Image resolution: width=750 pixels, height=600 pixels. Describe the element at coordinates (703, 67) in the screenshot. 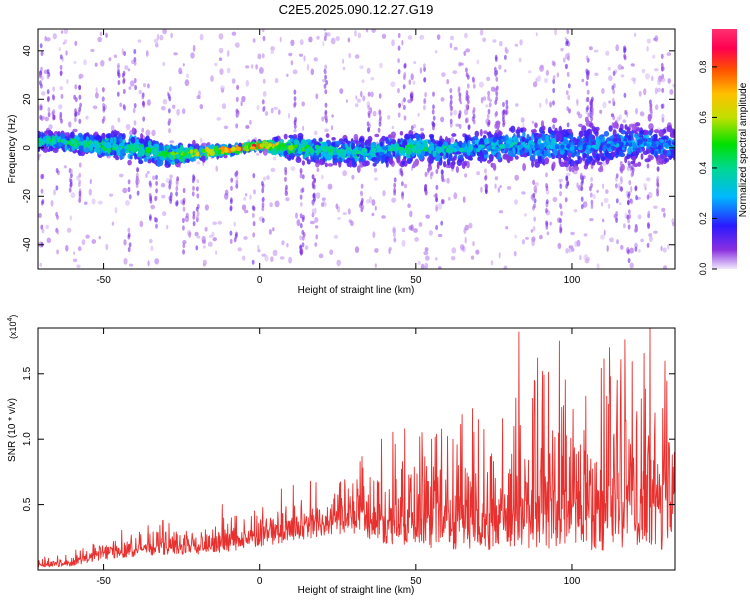

I see `colorbar-tick-label: 0.8` at that location.